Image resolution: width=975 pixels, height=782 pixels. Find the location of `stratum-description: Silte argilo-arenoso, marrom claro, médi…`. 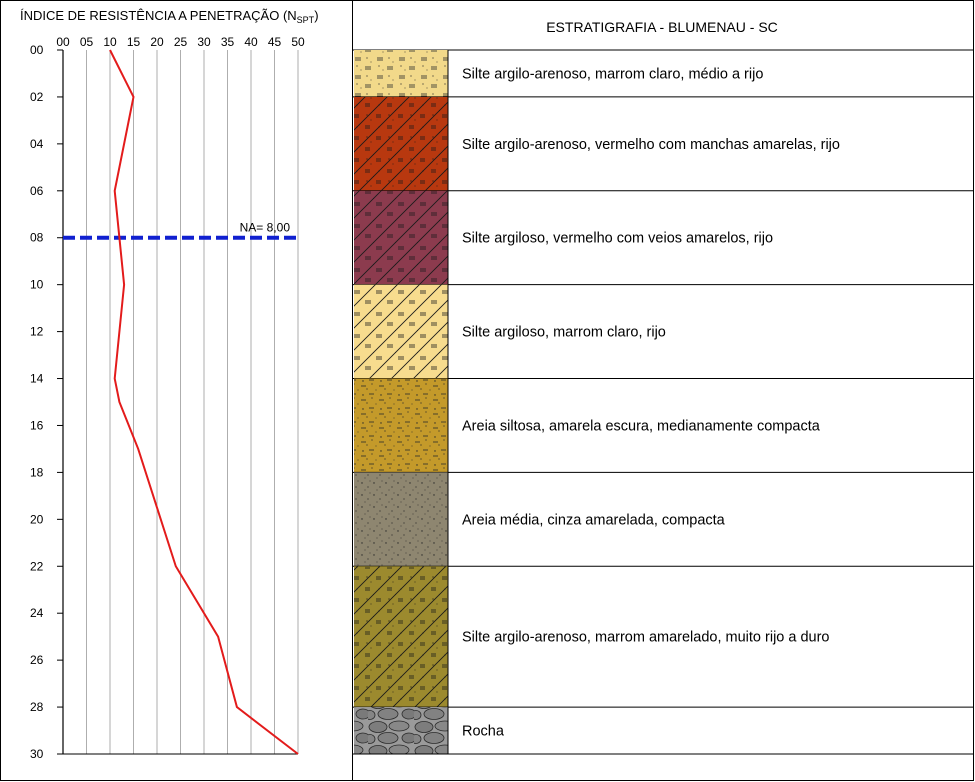

stratum-description: Silte argilo-arenoso, marrom claro, médi… is located at coordinates (612, 74).